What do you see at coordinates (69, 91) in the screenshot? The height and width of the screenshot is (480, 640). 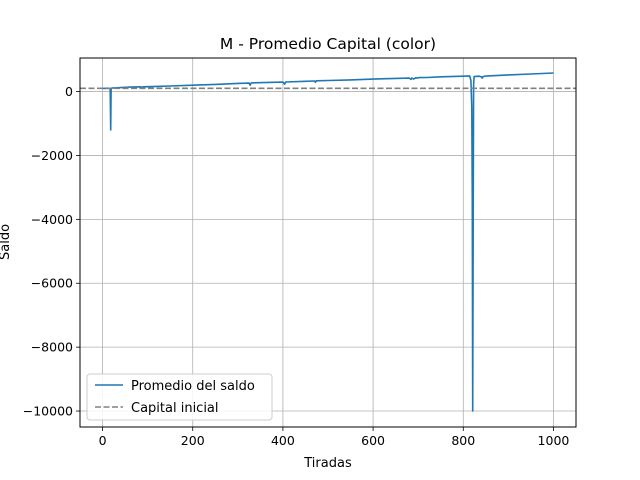 I see `y-tick-label: 0` at bounding box center [69, 91].